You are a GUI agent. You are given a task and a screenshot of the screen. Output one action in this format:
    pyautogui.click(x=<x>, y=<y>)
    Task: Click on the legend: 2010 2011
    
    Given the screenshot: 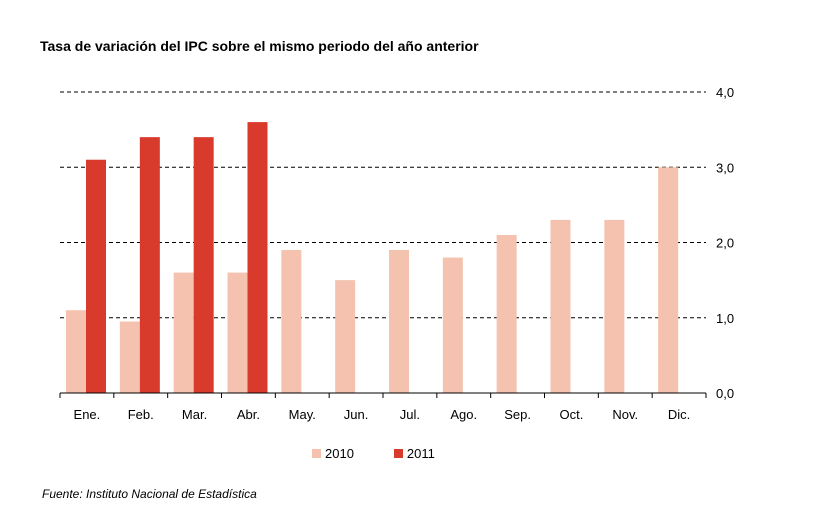 What is the action you would take?
    pyautogui.click(x=373, y=453)
    